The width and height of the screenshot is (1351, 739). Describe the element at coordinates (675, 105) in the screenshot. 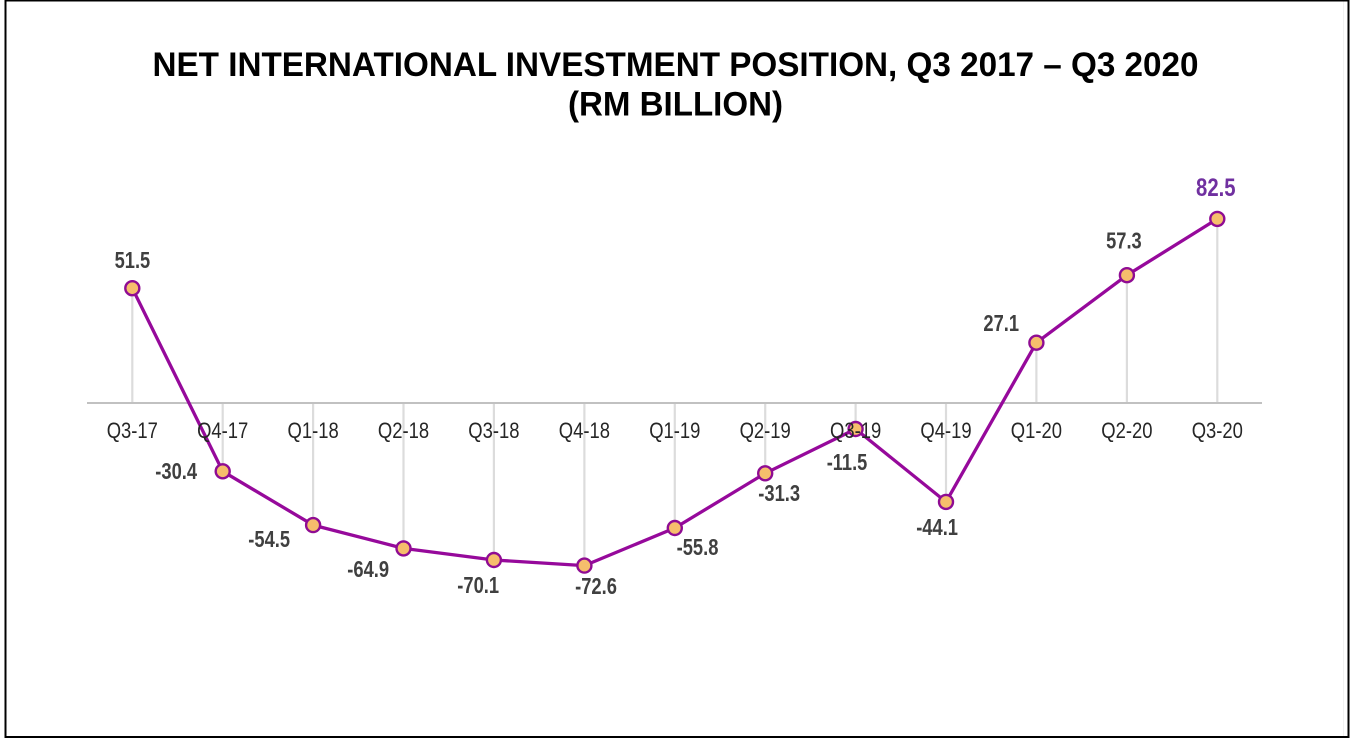

I see `svg-text: (RM BILLION)` at that location.